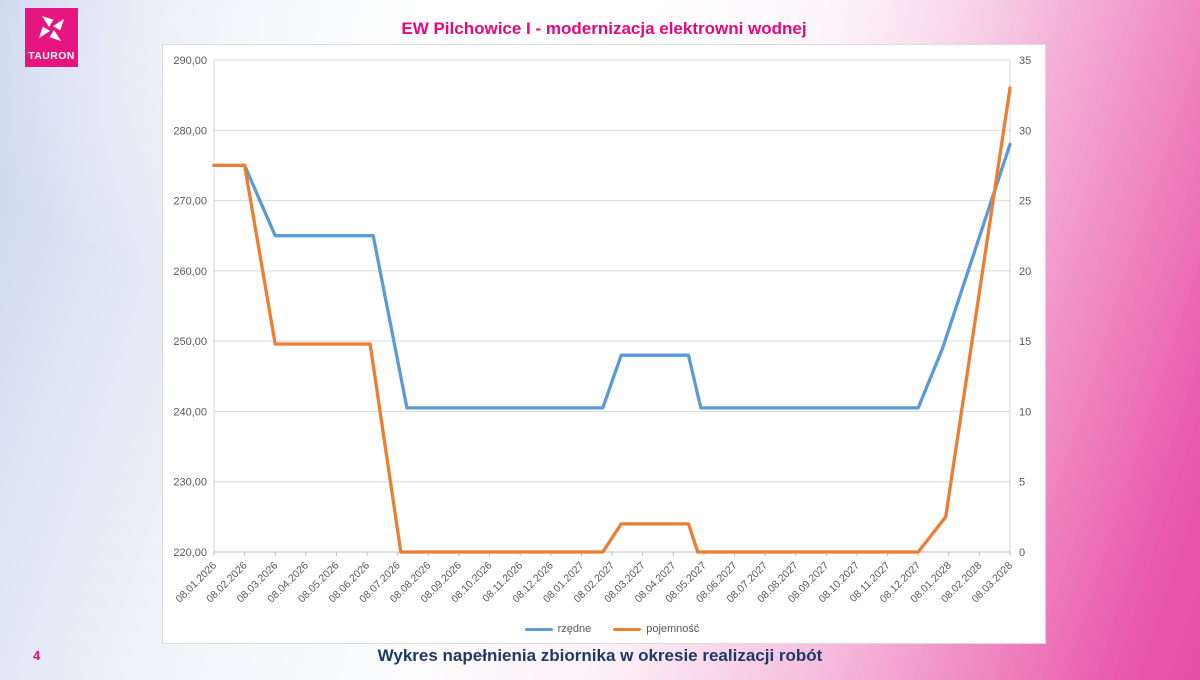  What do you see at coordinates (1022, 483) in the screenshot?
I see `y-right-tick-label: 5` at bounding box center [1022, 483].